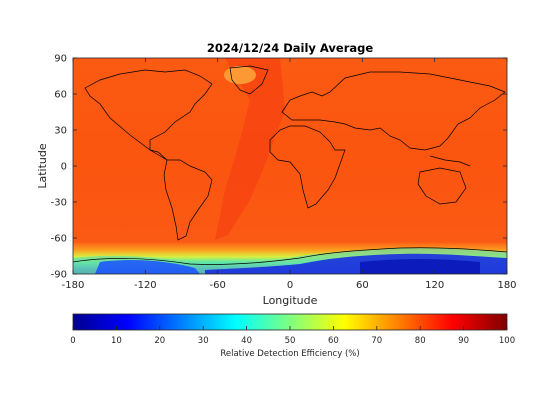 The image size is (560, 420). Describe the element at coordinates (159, 341) in the screenshot. I see `colorbar-tick-label: 20` at that location.